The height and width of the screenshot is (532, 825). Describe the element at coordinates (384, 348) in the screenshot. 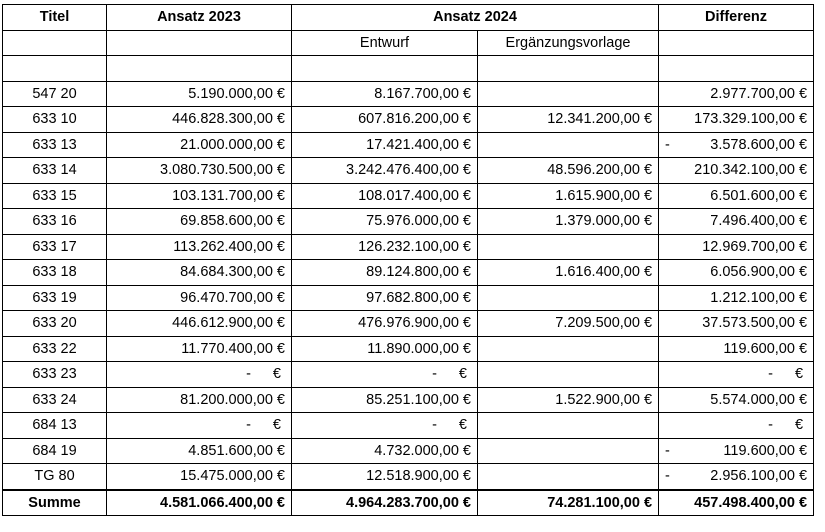

I see `entwurf-cell: 11.890.000,00 €` at that location.